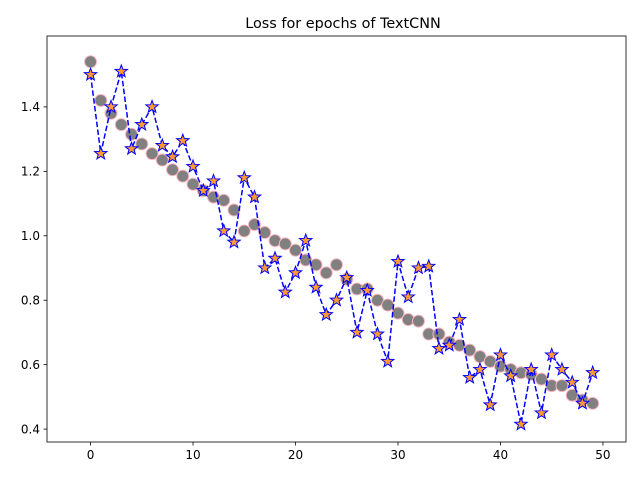 Image resolution: width=640 pixels, height=480 pixels. I want to click on y-tick-label: 0.8, so click(30, 300).